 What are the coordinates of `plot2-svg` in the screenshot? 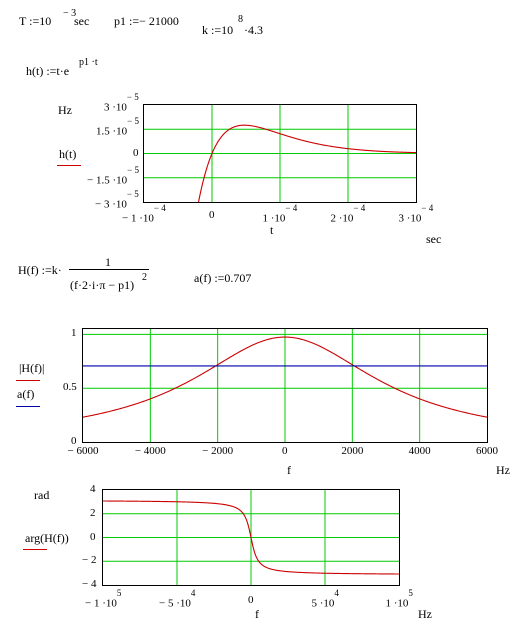 It's located at (285, 385).